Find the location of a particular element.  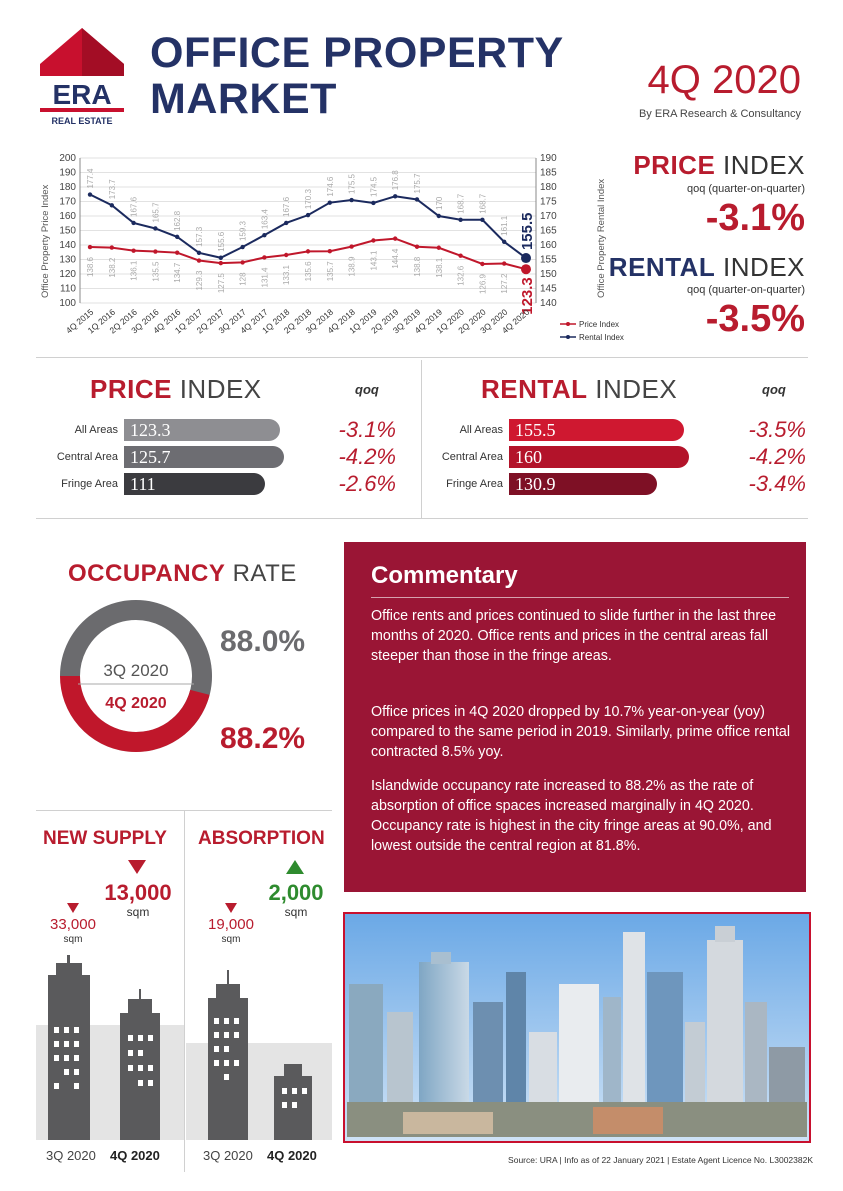

y-tick-left: 100 is located at coordinates (67, 303).